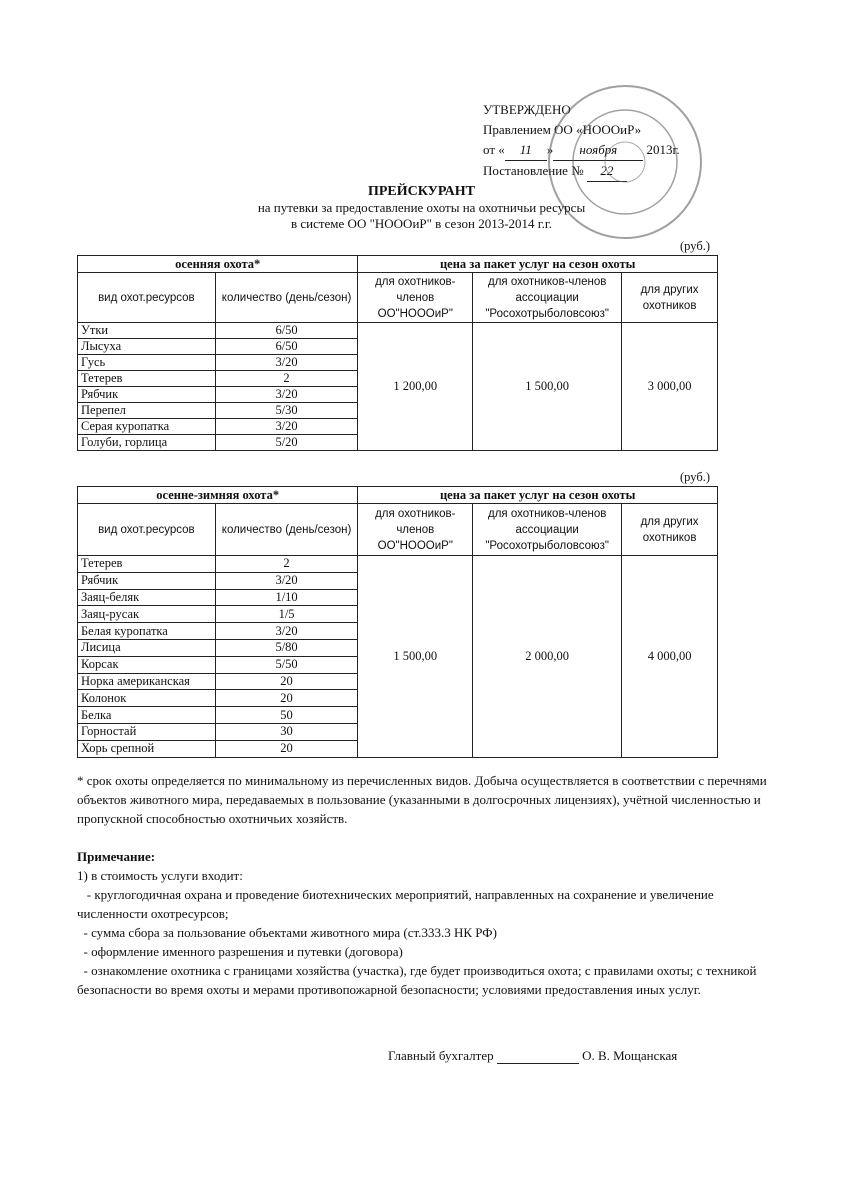 The image size is (843, 1192). Describe the element at coordinates (598, 150) in the screenshot. I see `date-month: ноября` at that location.